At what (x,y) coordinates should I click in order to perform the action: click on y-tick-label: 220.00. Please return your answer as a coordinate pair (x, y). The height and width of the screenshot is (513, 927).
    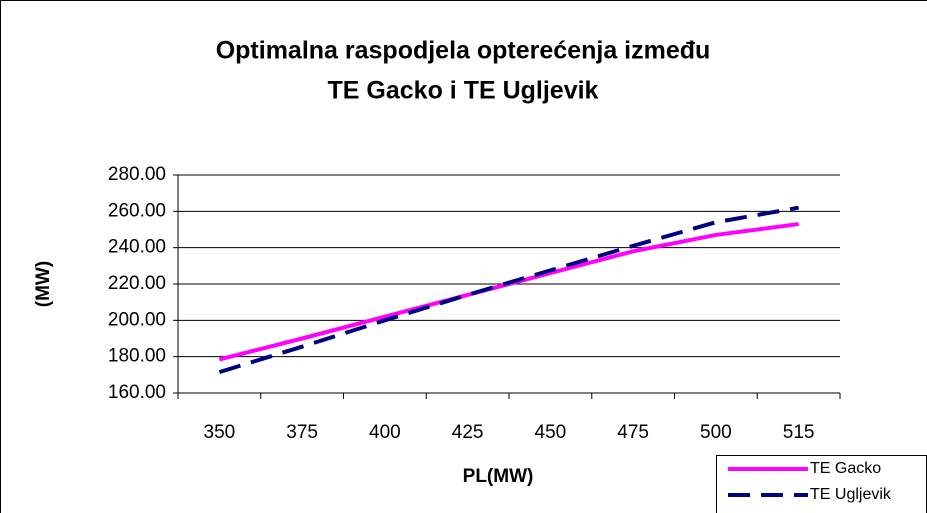
    Looking at the image, I should click on (137, 283).